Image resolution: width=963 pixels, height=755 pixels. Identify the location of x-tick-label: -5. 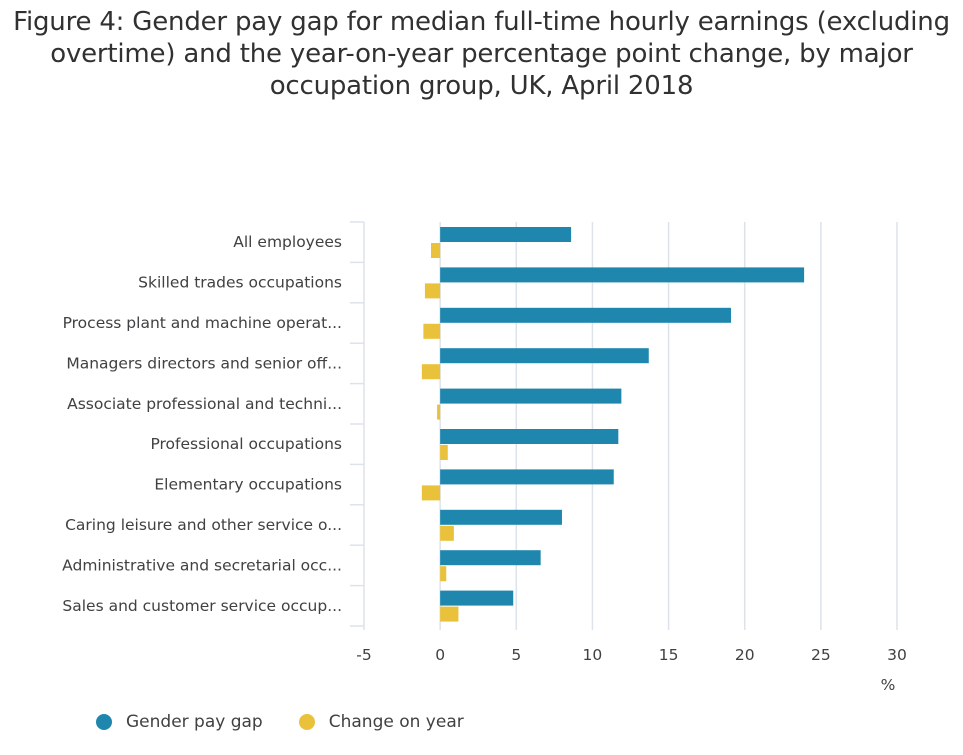
(363, 655).